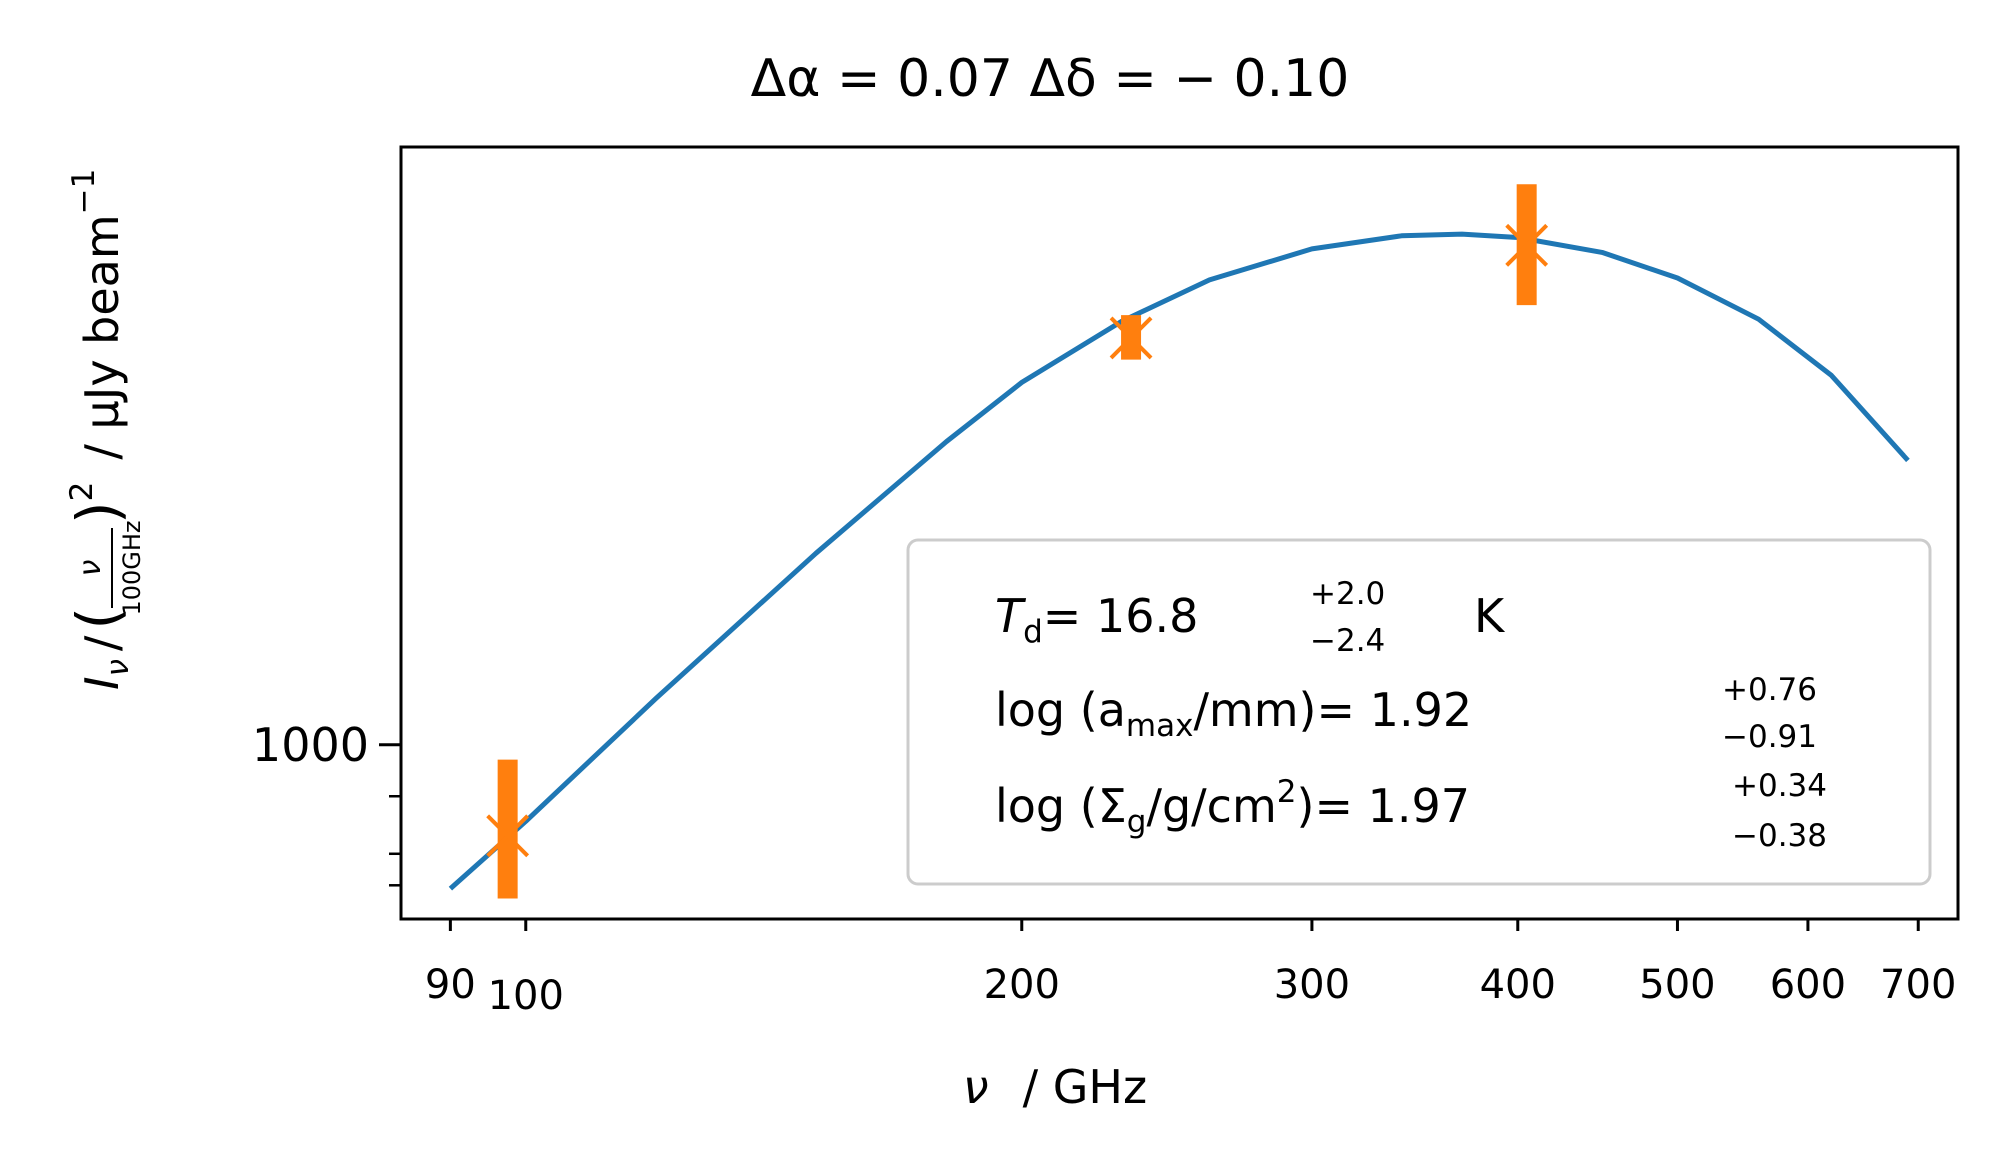  I want to click on y-axis-label: Iν/( ν 100GHz )2/ μJy beam−1, so click(105, 429).